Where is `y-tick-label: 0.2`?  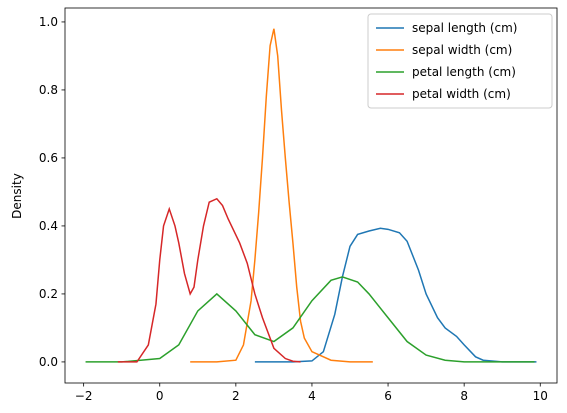 y-tick-label: 0.2 is located at coordinates (48, 294).